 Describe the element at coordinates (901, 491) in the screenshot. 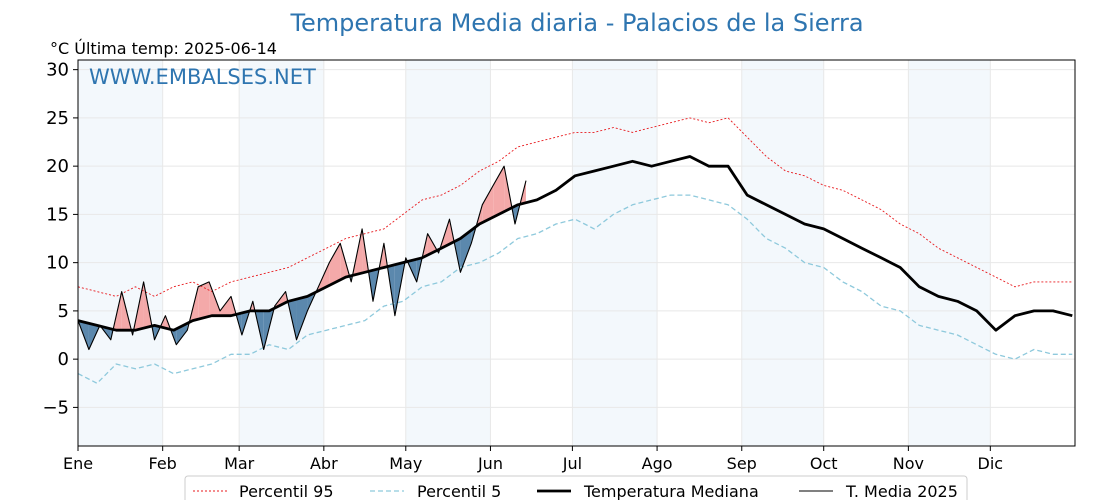

I see `legend-label-year: T. Media 2025` at that location.